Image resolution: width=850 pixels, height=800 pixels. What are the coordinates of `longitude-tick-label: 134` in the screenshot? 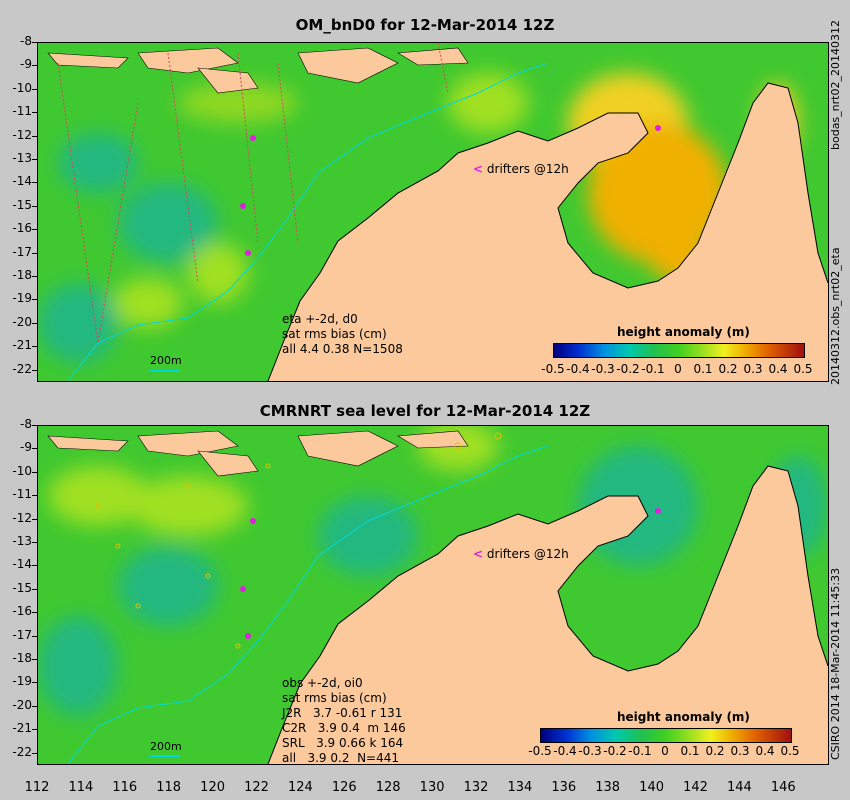 It's located at (520, 787).